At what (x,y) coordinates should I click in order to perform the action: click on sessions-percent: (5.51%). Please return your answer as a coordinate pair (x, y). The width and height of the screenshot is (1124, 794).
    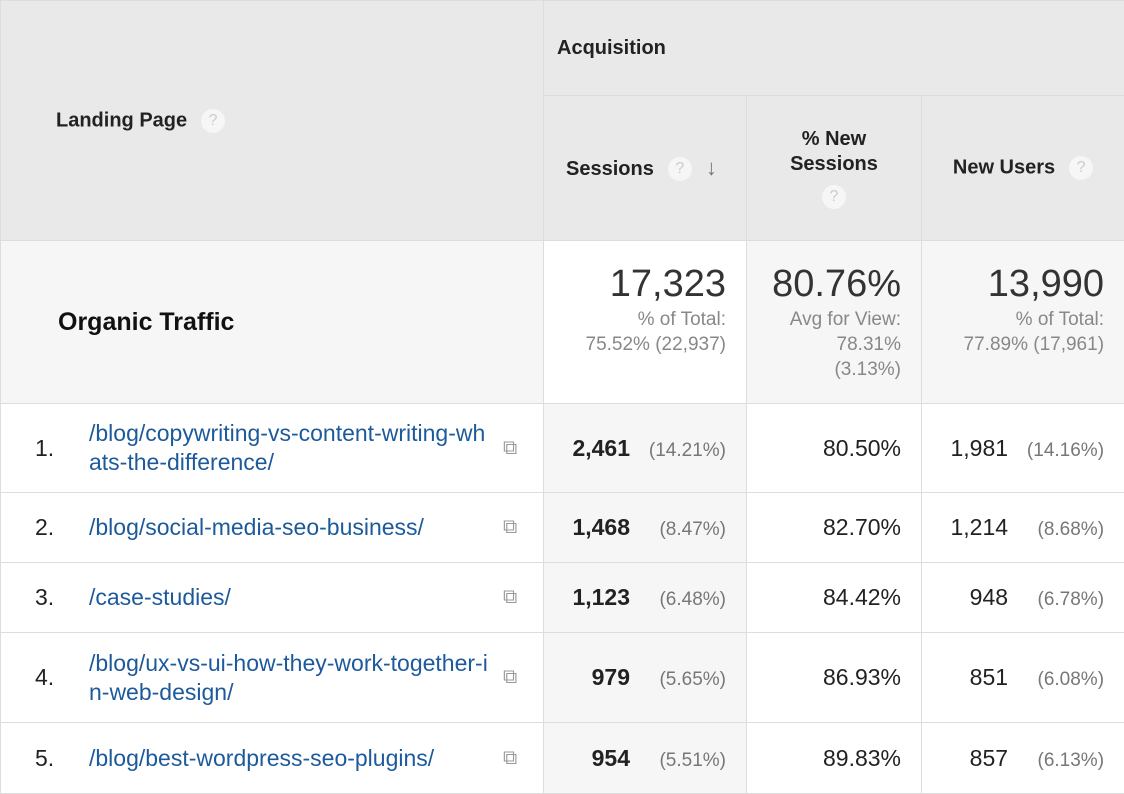
    Looking at the image, I should click on (692, 760).